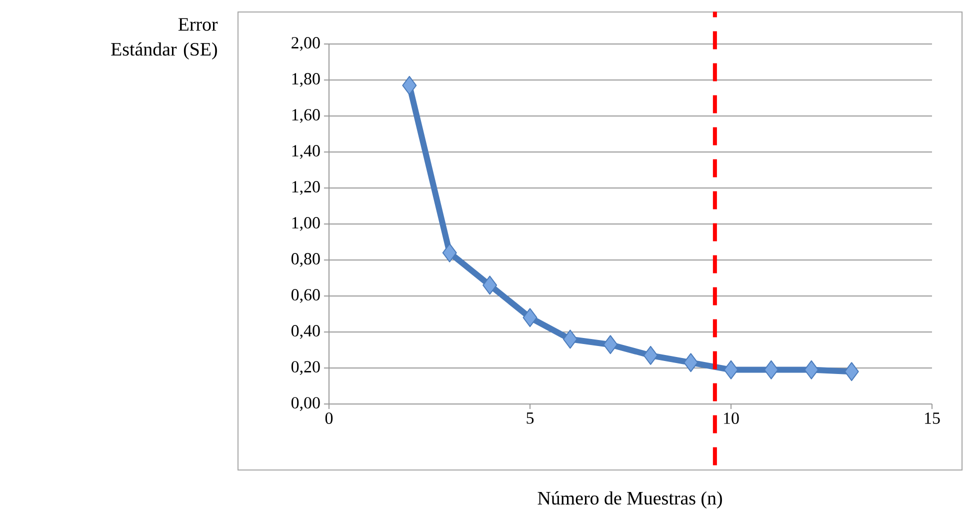 Image resolution: width=963 pixels, height=514 pixels. What do you see at coordinates (305, 260) in the screenshot?
I see `y-tick-label: 0,80` at bounding box center [305, 260].